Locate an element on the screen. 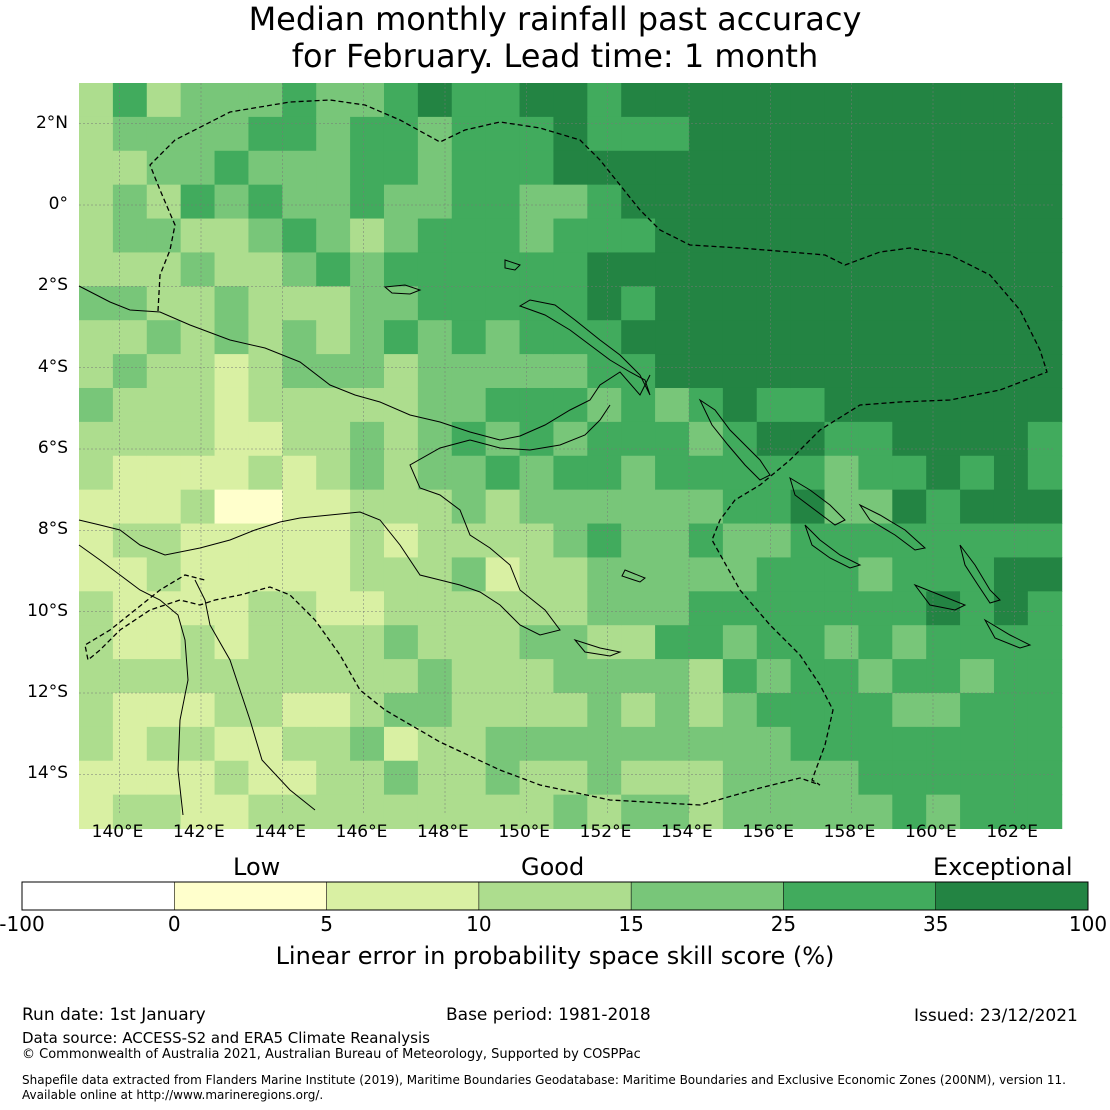 The height and width of the screenshot is (1110, 1110). colorbar is located at coordinates (555, 896).